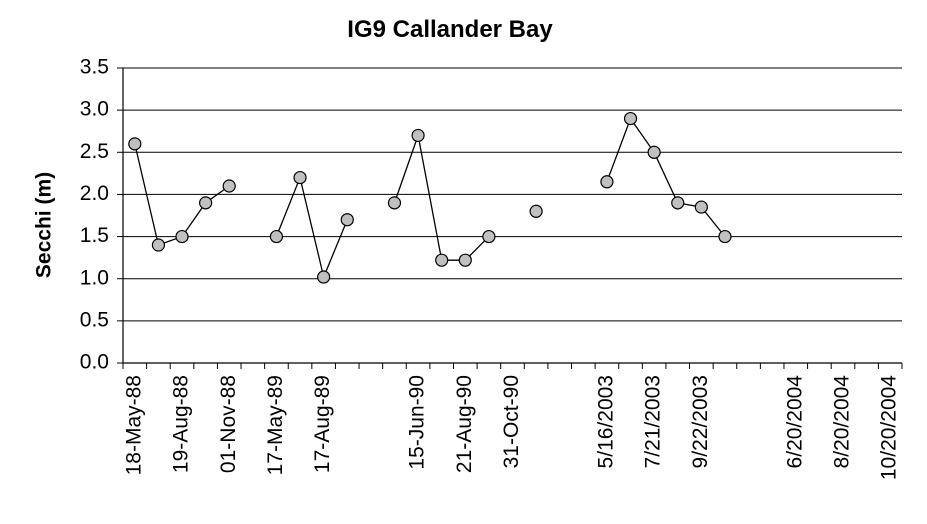 This screenshot has width=927, height=524. Describe the element at coordinates (228, 424) in the screenshot. I see `x-tick-label: 01-Nov-88` at that location.